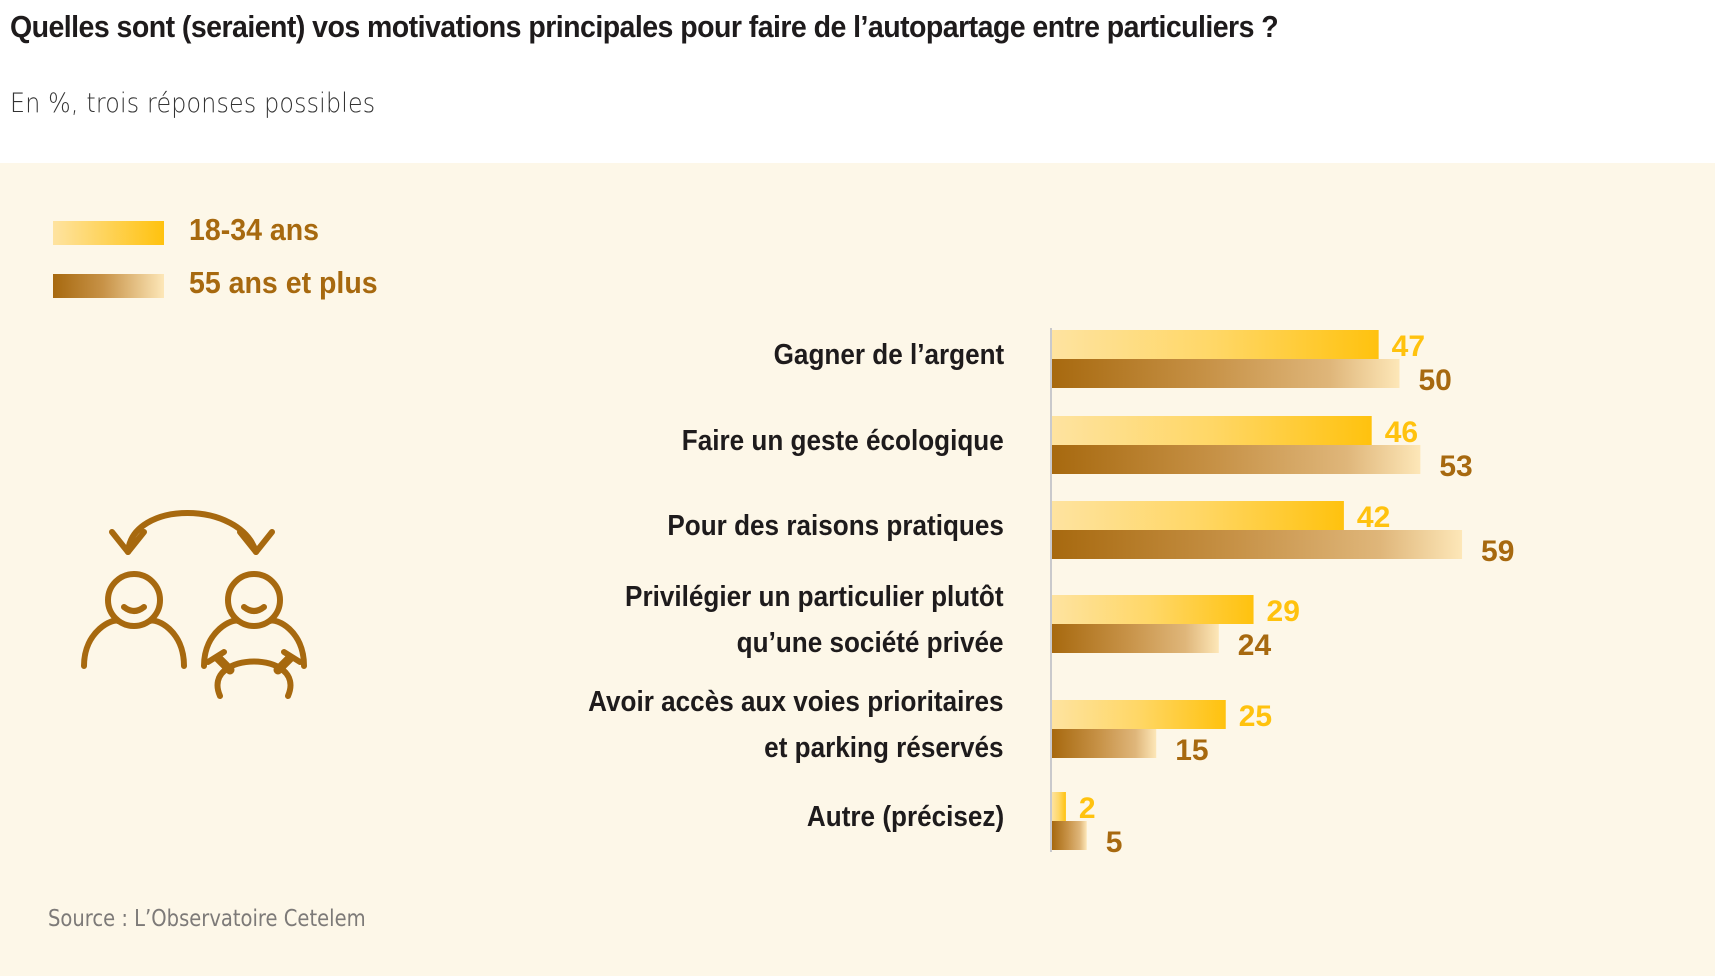  Describe the element at coordinates (1255, 716) in the screenshot. I see `value-label-18-34-4: 25` at that location.